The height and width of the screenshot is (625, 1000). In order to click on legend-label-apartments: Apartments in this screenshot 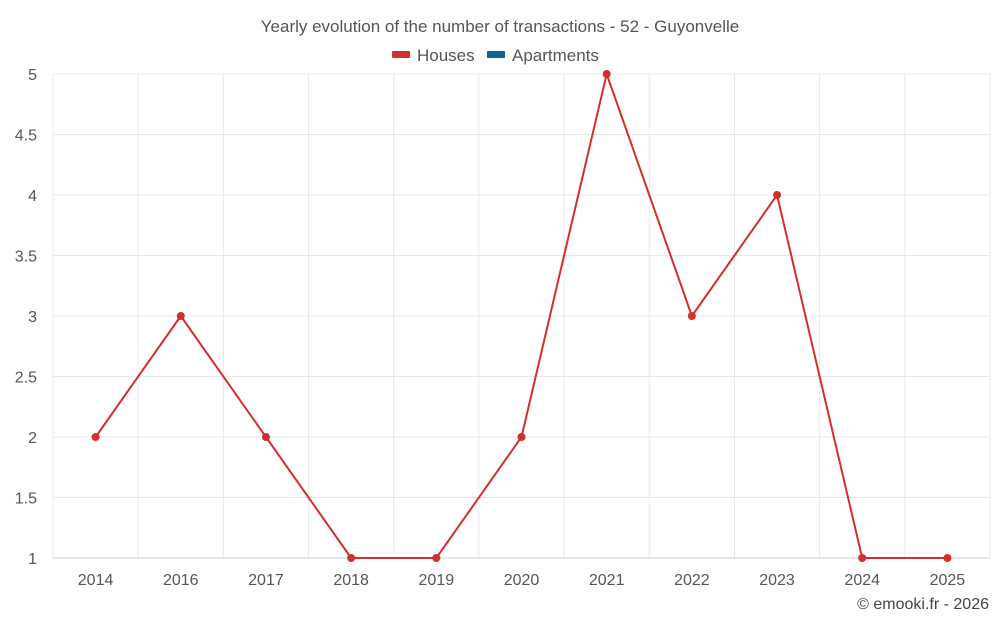, I will do `click(555, 55)`.